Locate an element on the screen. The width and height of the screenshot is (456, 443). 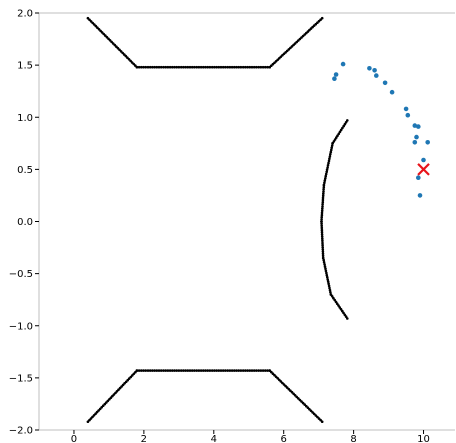
x-tick-label: 2 is located at coordinates (144, 438).